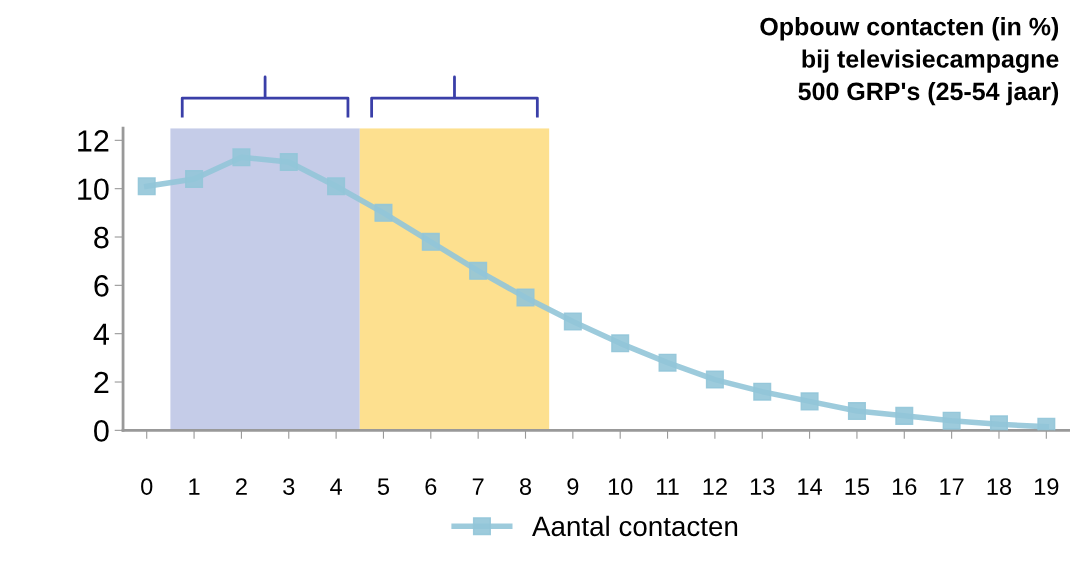  Describe the element at coordinates (101, 237) in the screenshot. I see `y-tick-label: 8` at that location.